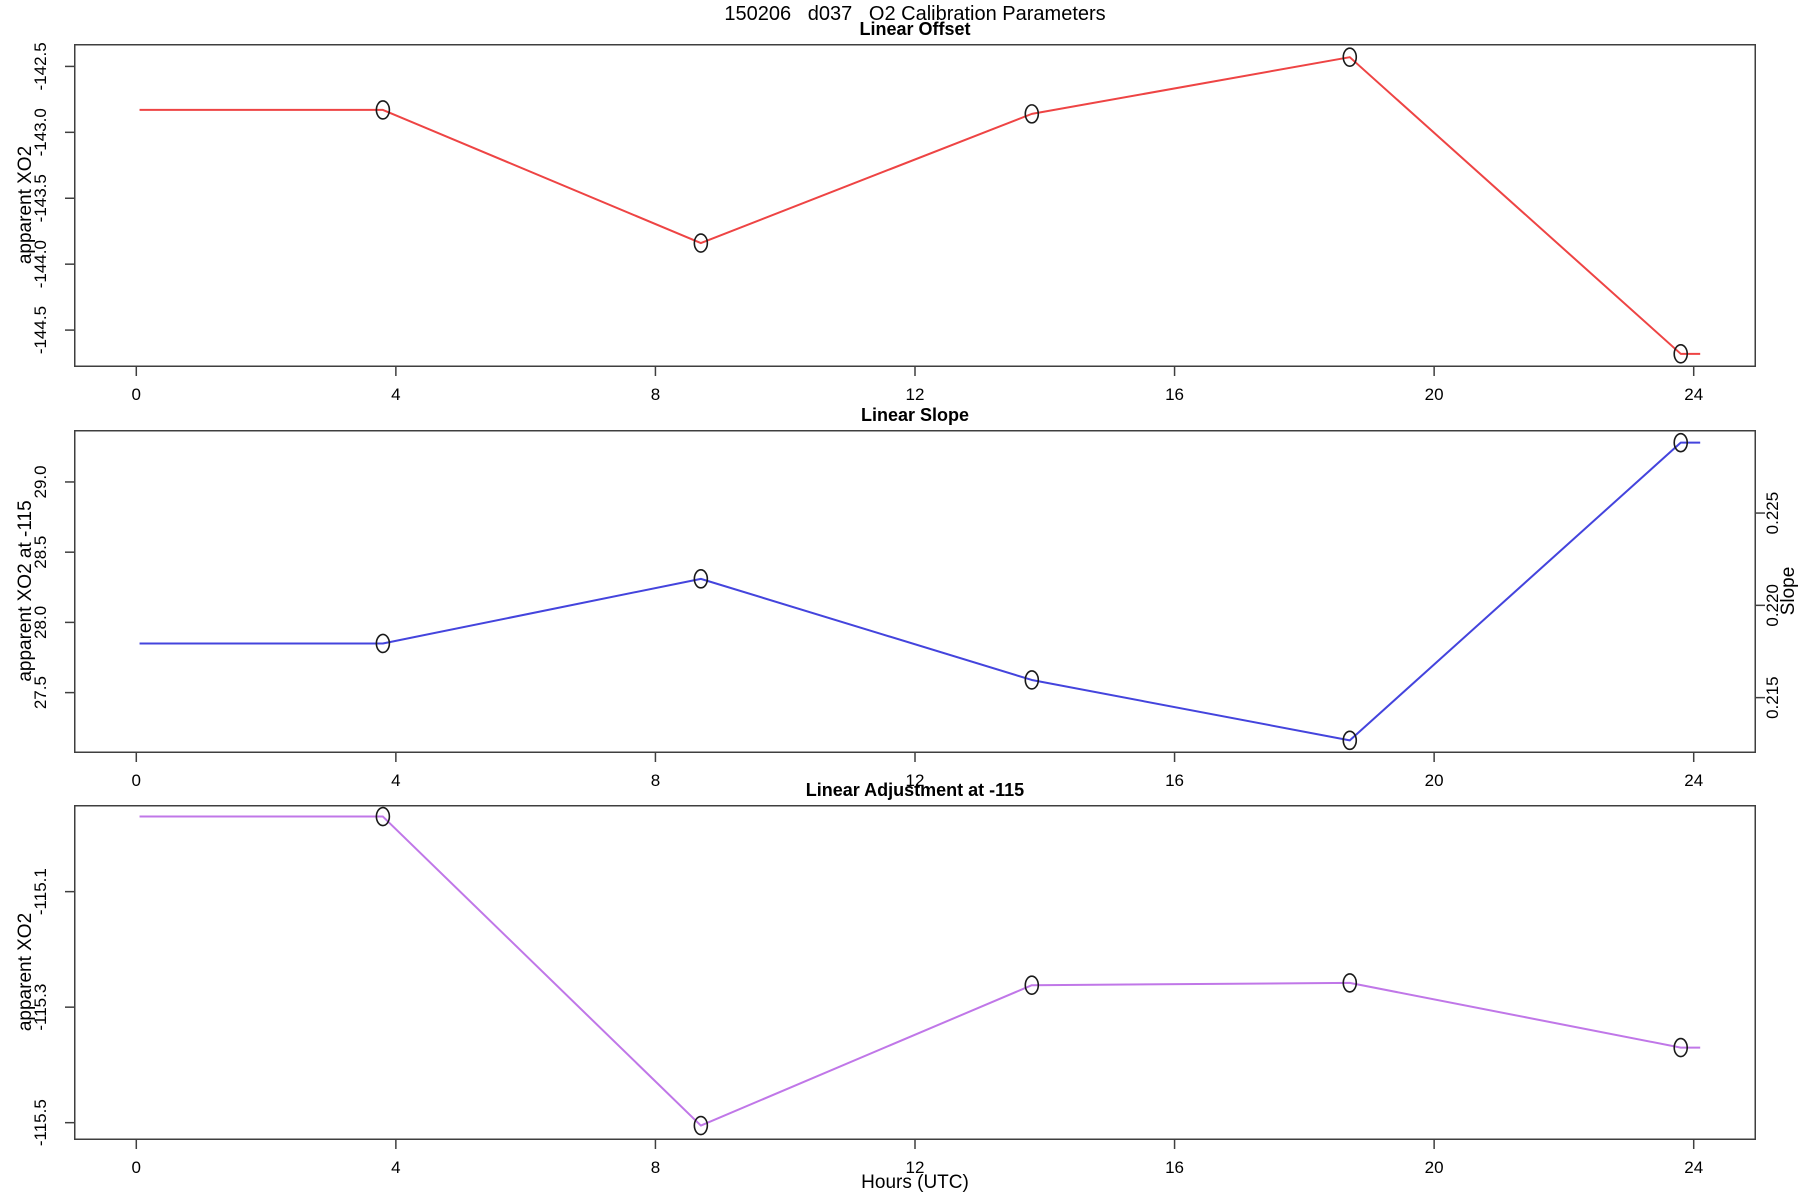 This screenshot has height=1200, width=1800. Describe the element at coordinates (915, 14) in the screenshot. I see `page-title: 150206 d037 O2 Calibration Parameters` at that location.